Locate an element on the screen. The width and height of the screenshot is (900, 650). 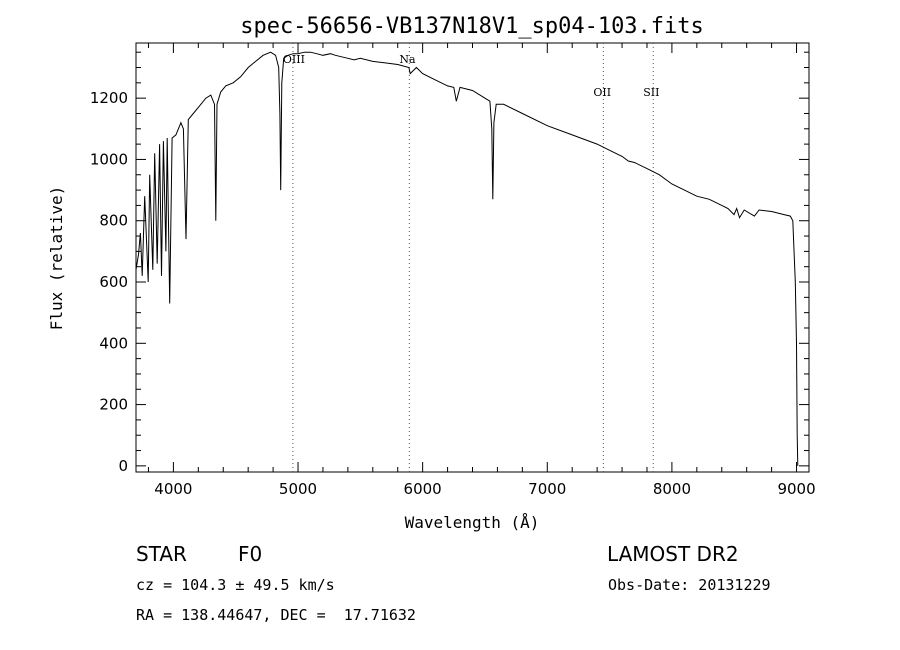
coordinates-text: RA = 138.44647, DEC = 17.71632 is located at coordinates (276, 615).